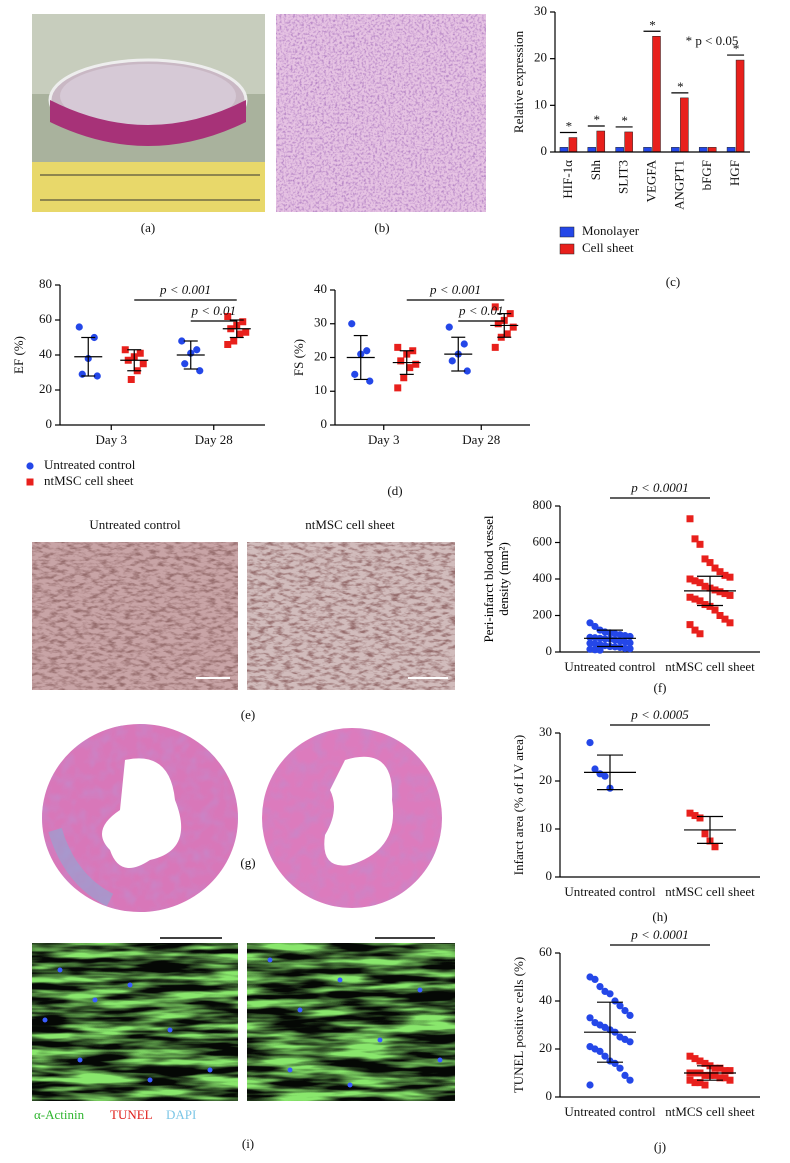 This screenshot has height=1163, width=790. Describe the element at coordinates (350, 524) in the screenshot. I see `image-caption: ntMSC cell sheet` at that location.